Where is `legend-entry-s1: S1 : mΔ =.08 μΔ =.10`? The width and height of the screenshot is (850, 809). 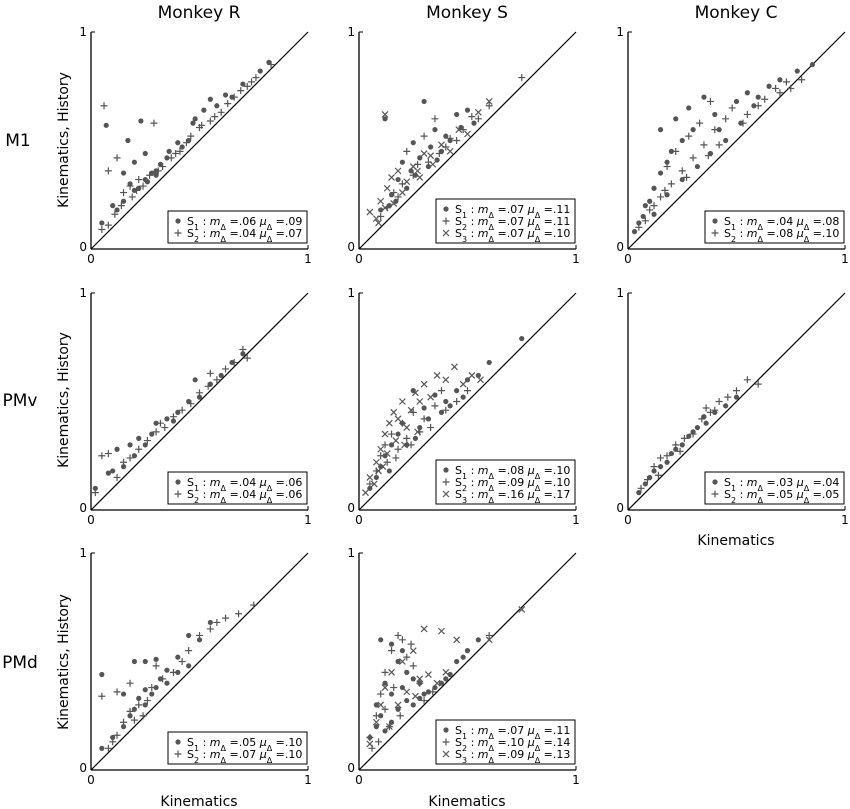 legend-entry-s1: S1 : mΔ =.08 μΔ =.10 is located at coordinates (512, 472).